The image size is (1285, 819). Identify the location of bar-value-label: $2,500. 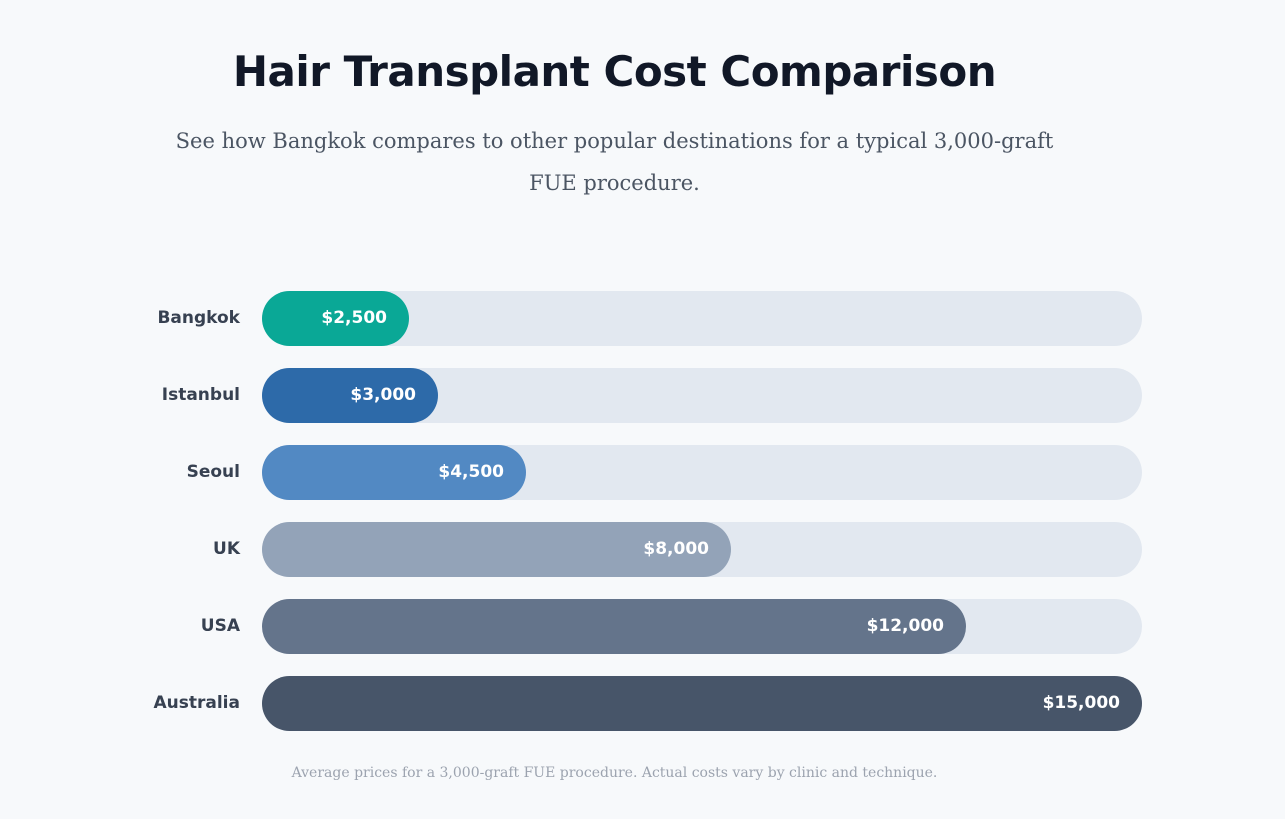
(354, 318).